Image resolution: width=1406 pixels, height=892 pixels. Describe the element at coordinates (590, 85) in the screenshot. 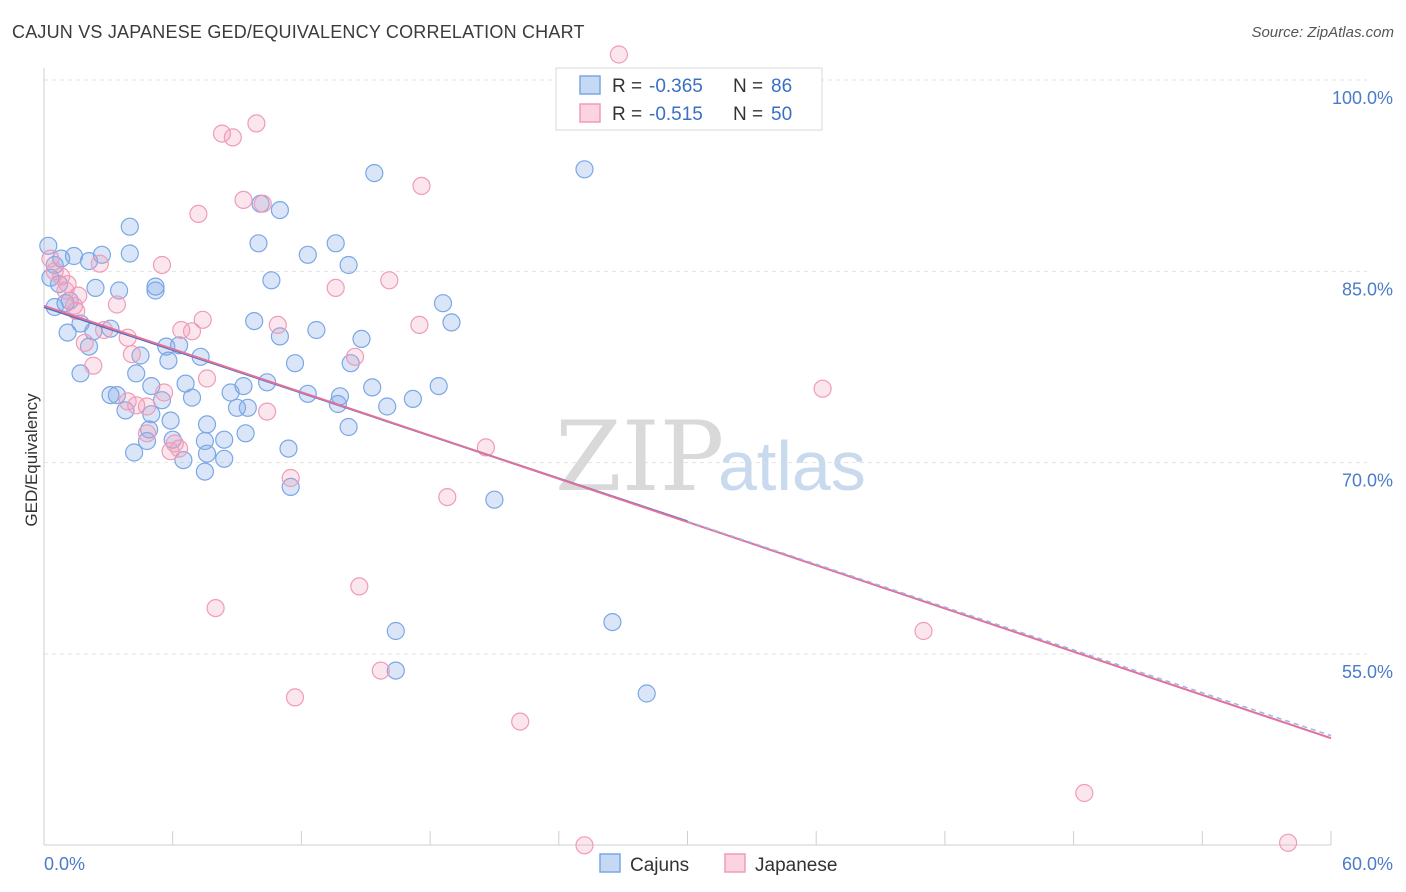

I see `legend-swatch-cajuns` at that location.